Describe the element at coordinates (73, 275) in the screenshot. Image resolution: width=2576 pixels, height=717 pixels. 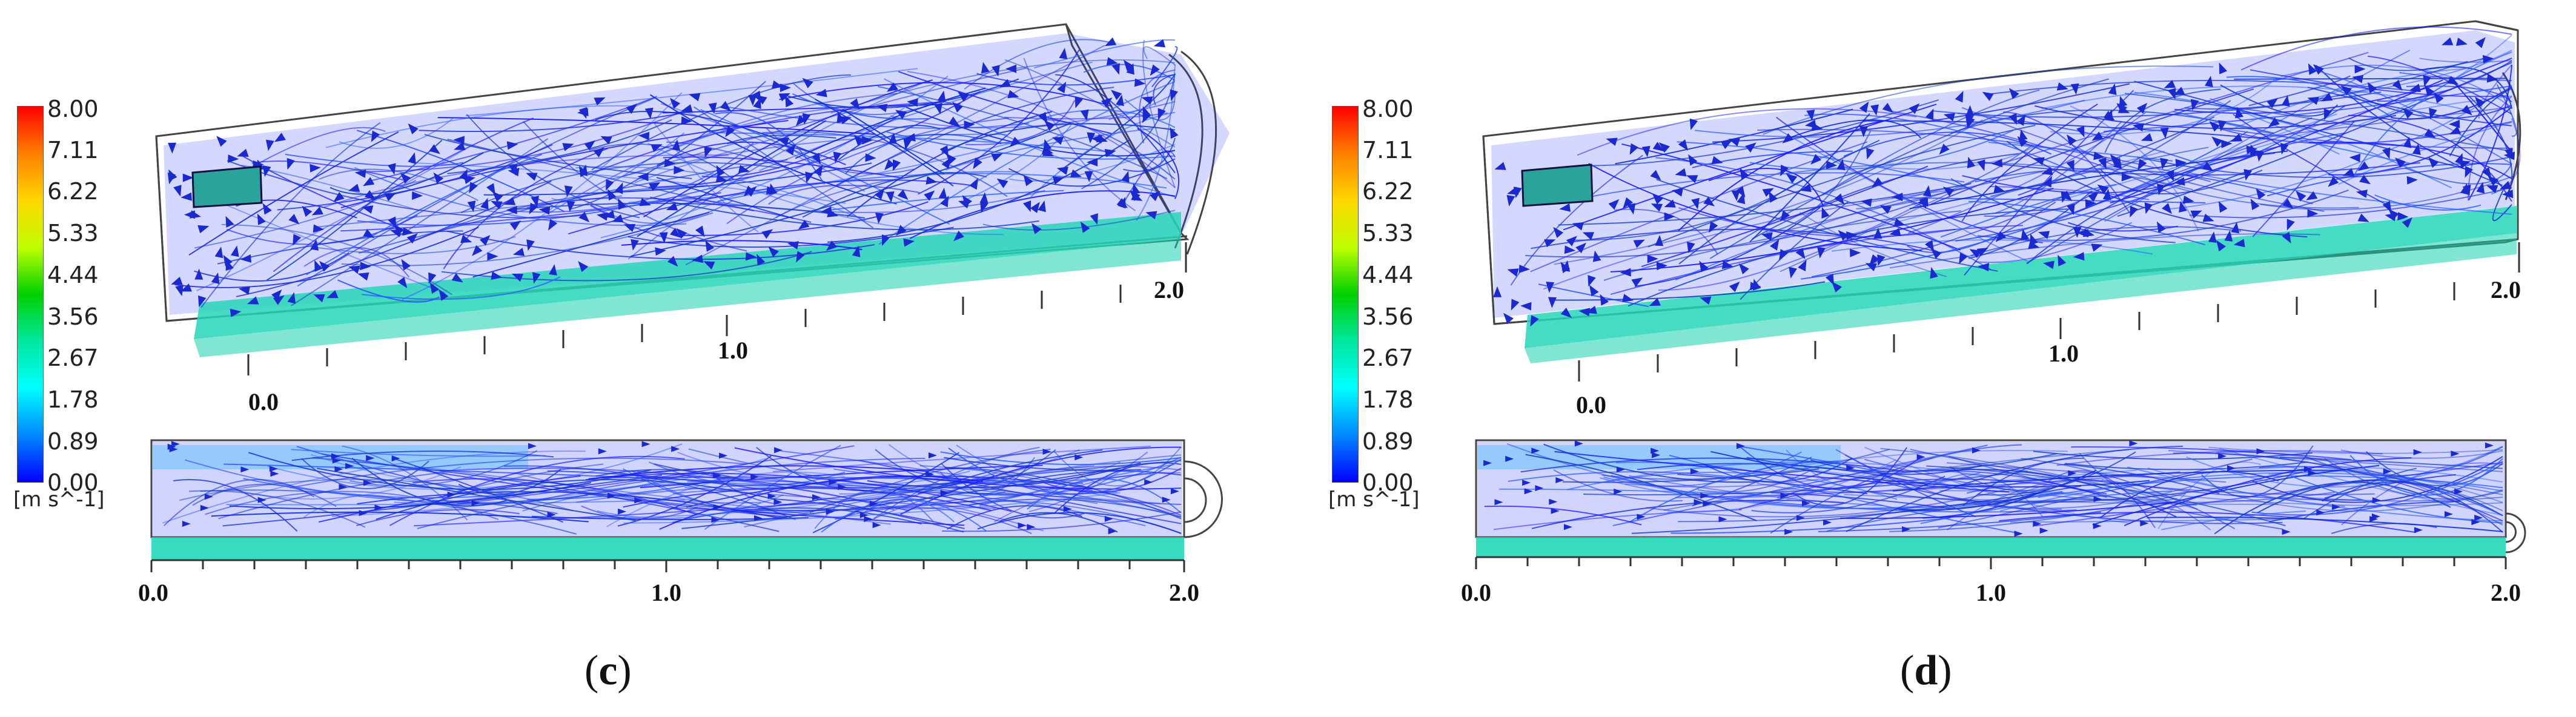
I see `colorbar-tick: 4.44` at that location.